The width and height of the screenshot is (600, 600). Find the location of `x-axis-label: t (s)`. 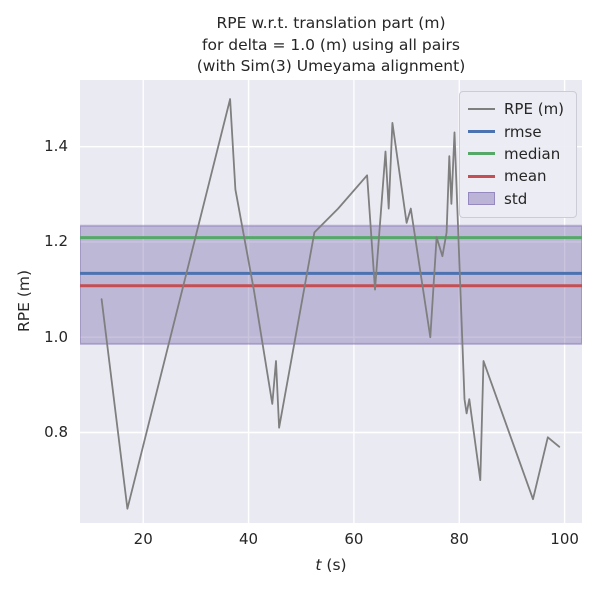

x-axis-label: t (s) is located at coordinates (331, 565).